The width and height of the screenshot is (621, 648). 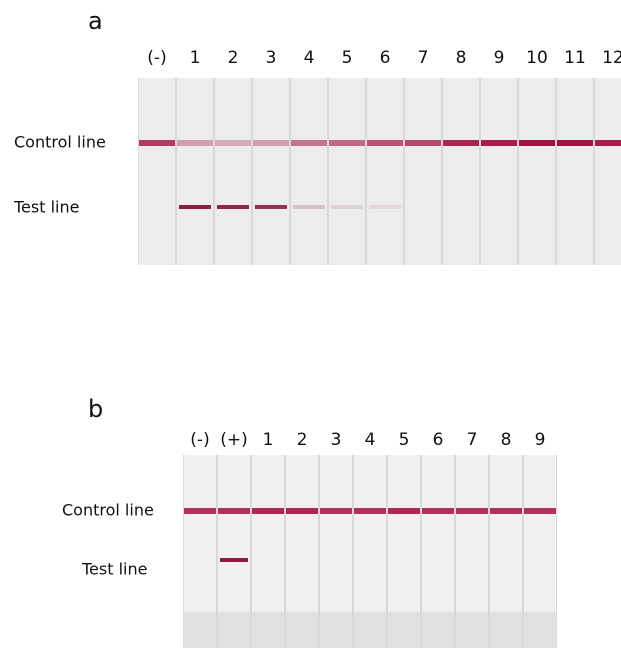 I want to click on lane-label: (+), so click(x=234, y=440).